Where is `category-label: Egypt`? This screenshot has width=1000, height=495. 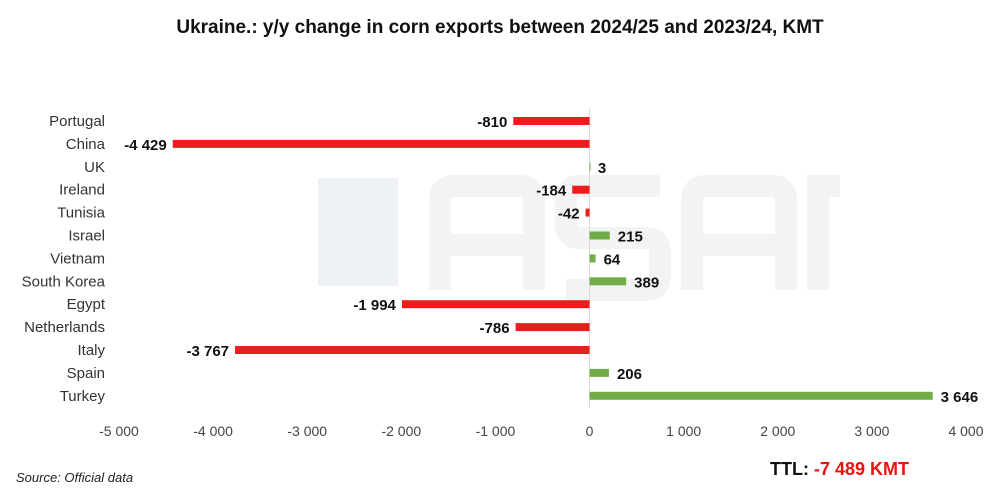
category-label: Egypt is located at coordinates (86, 304).